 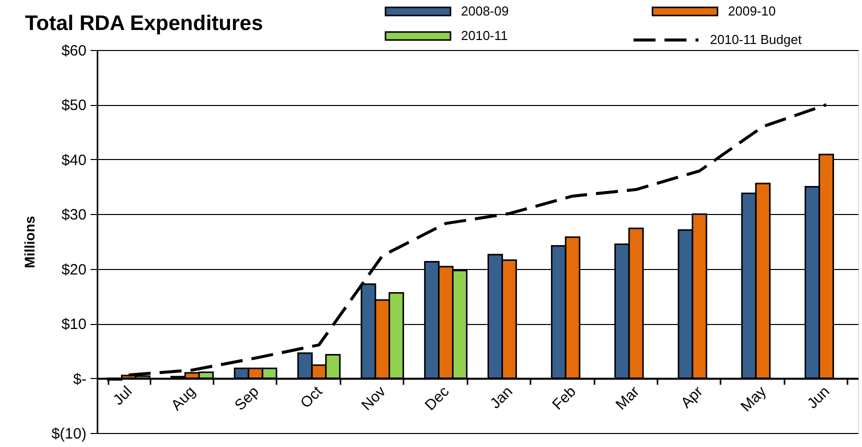 I want to click on x-tick-label: Mar, so click(x=627, y=398).